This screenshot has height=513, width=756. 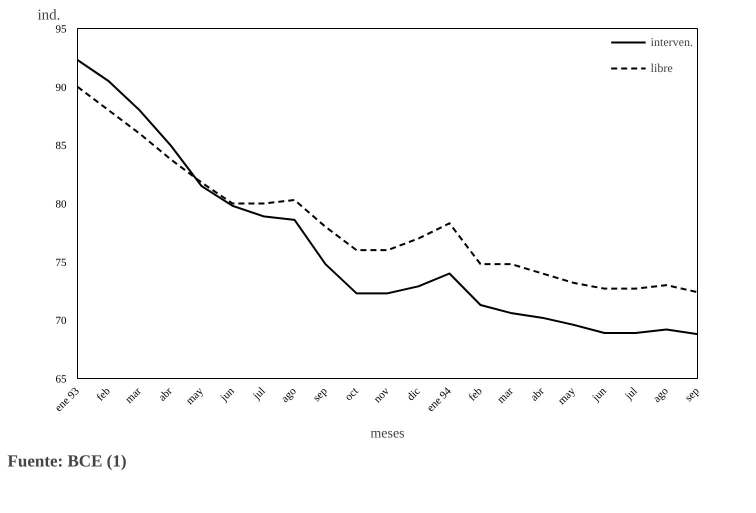 I want to click on y-tick-label: 75, so click(x=61, y=262).